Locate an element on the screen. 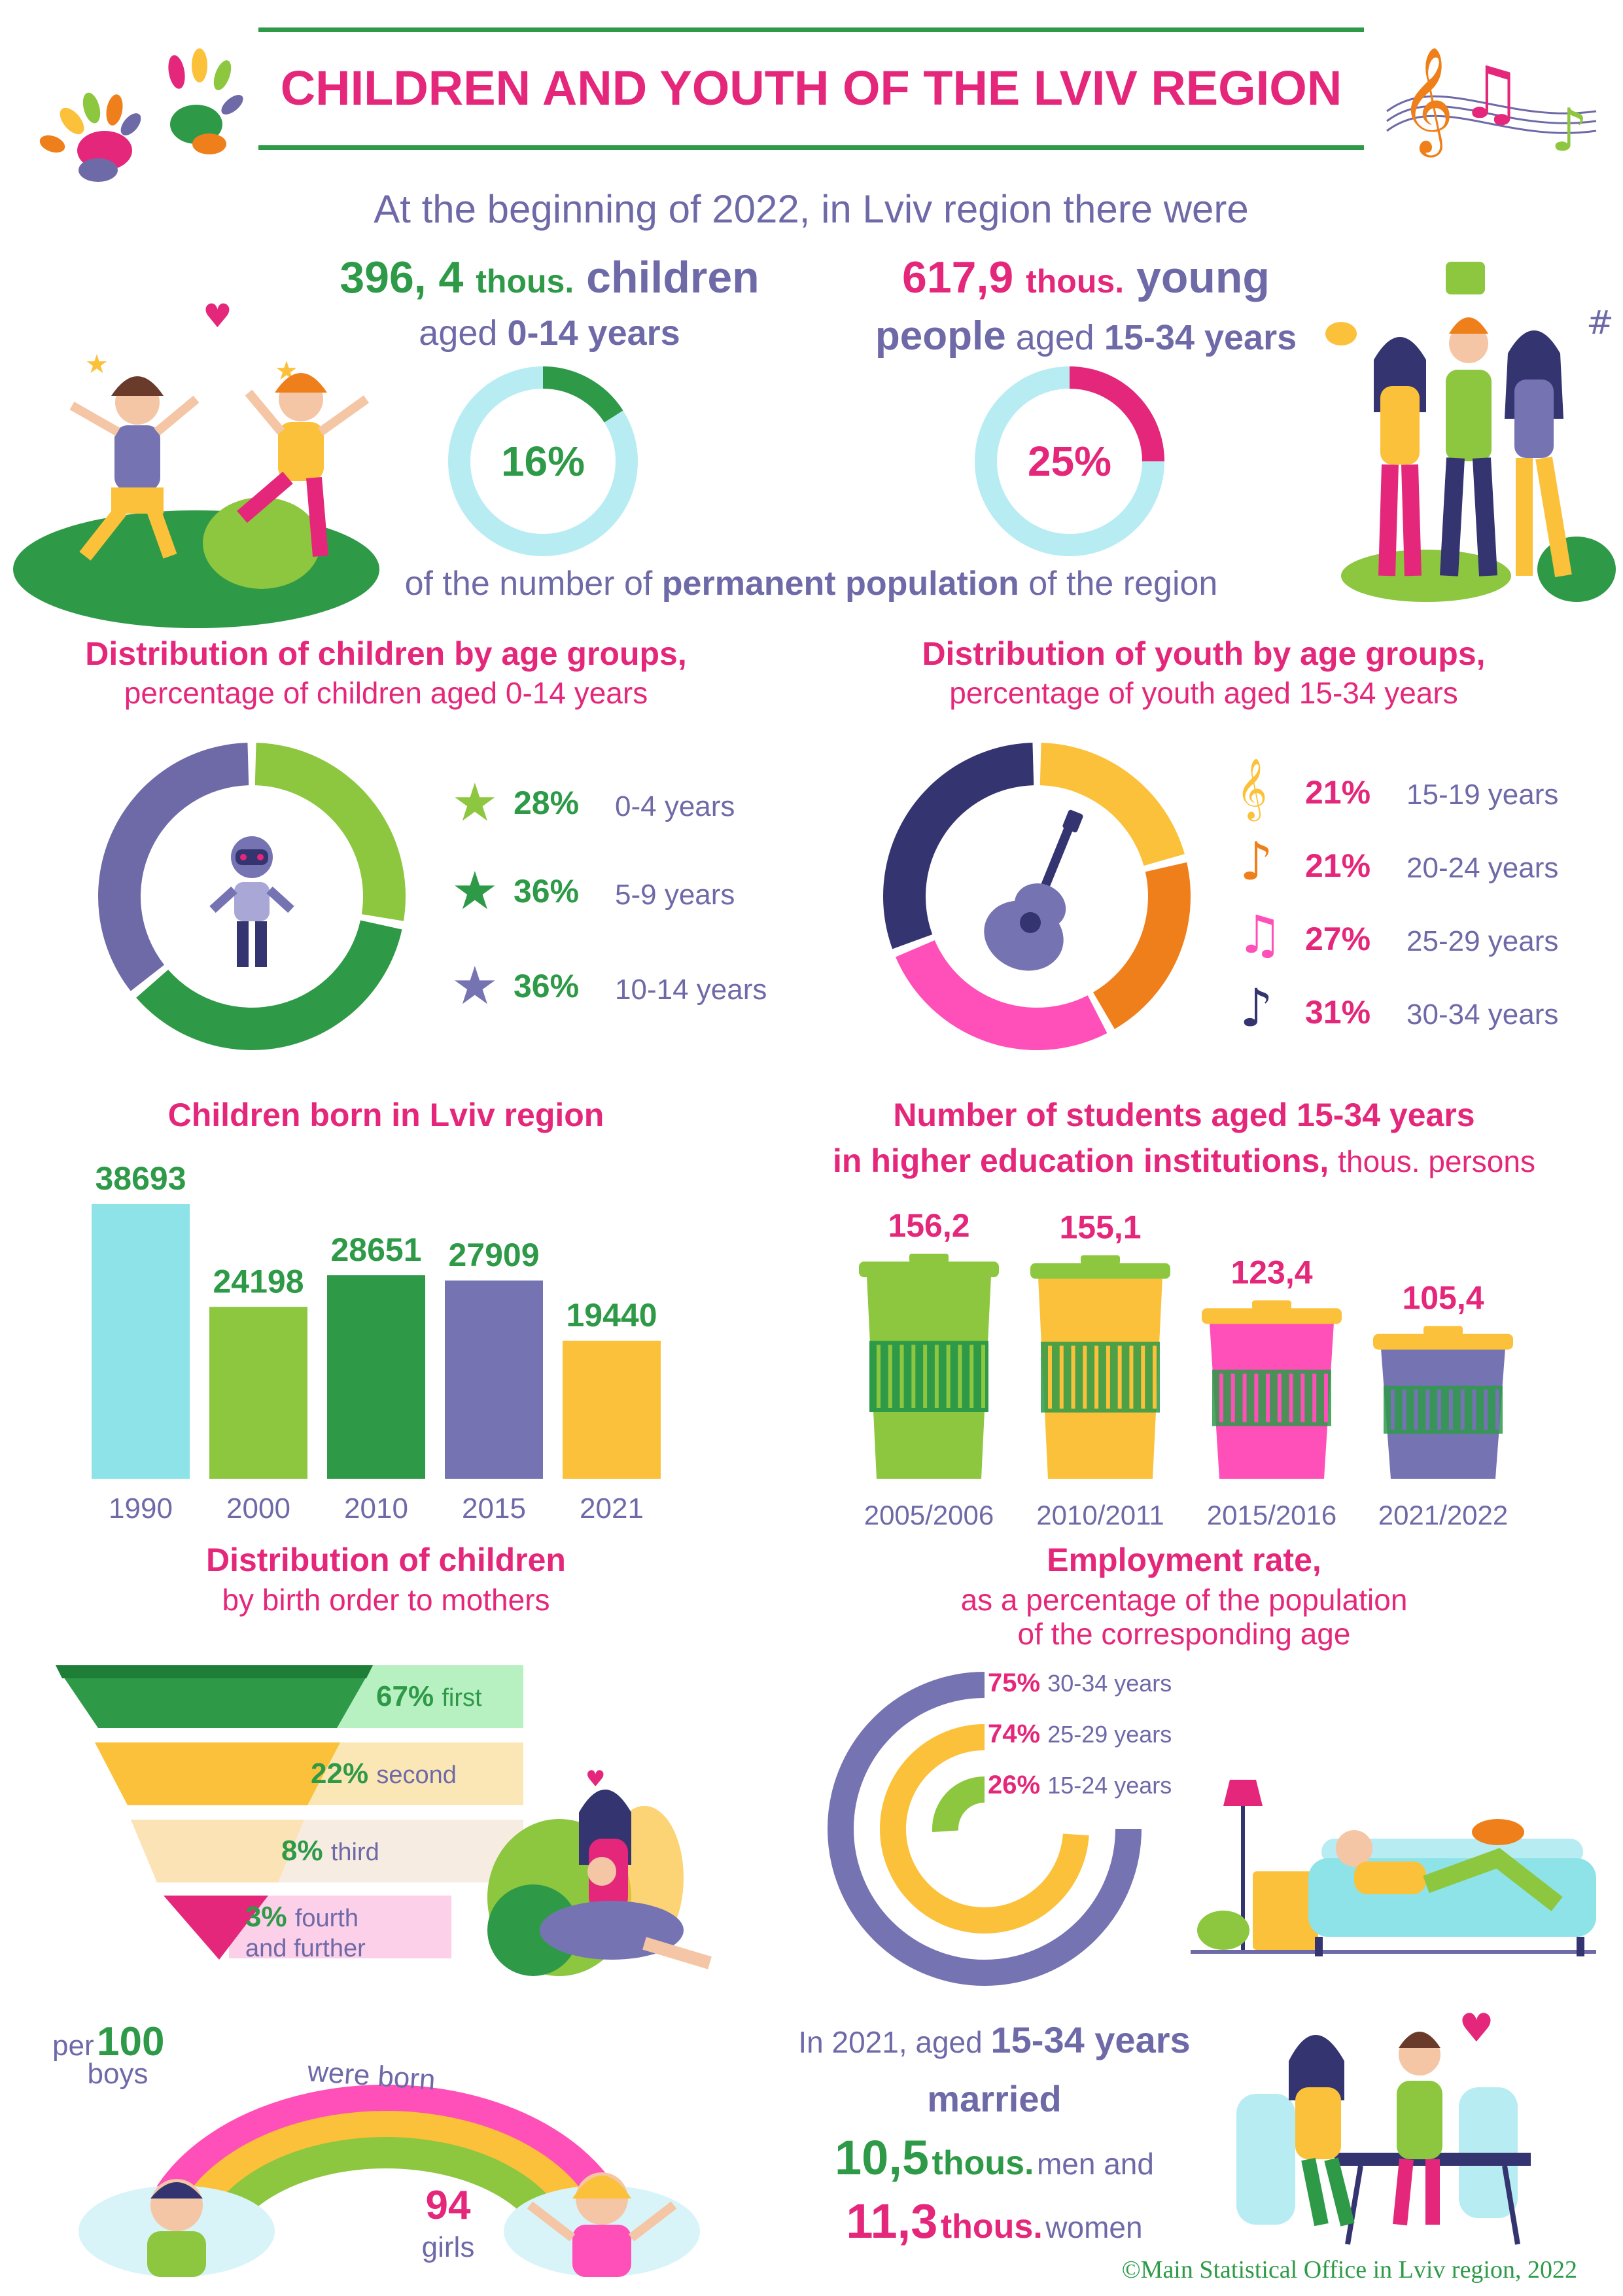 The width and height of the screenshot is (1623, 2296). children-number: 396, 4 is located at coordinates (402, 277).